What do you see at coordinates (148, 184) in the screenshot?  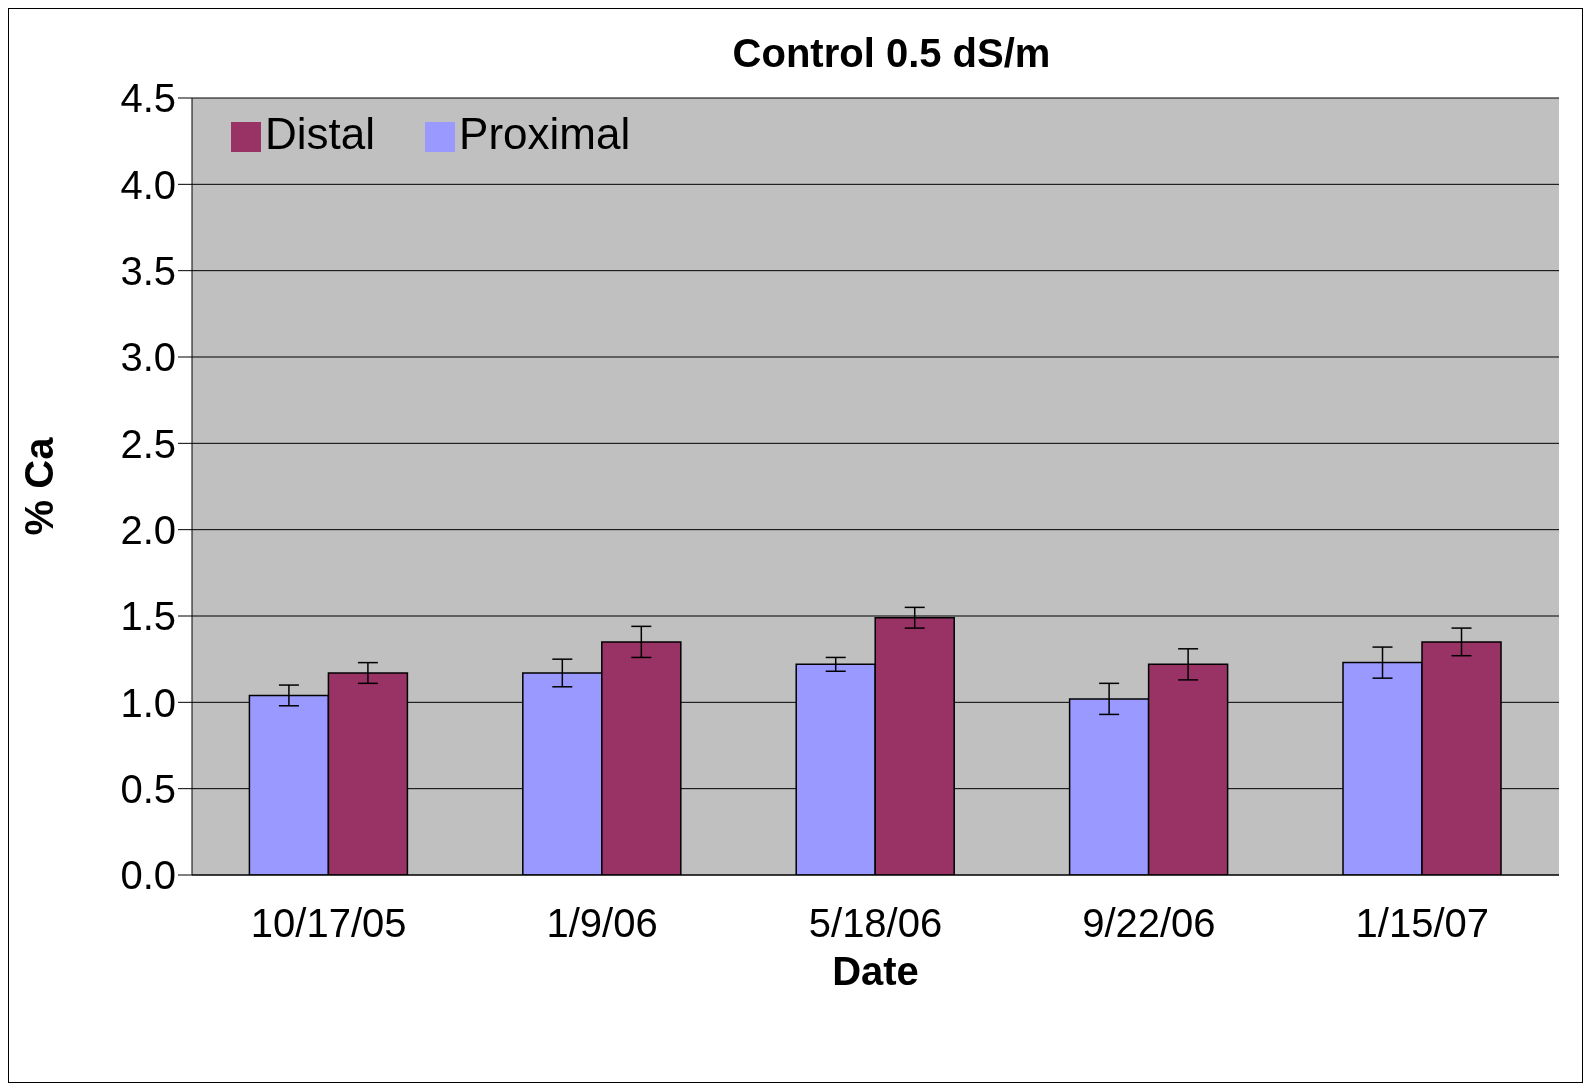 I see `y-tick-label: 4.0` at bounding box center [148, 184].